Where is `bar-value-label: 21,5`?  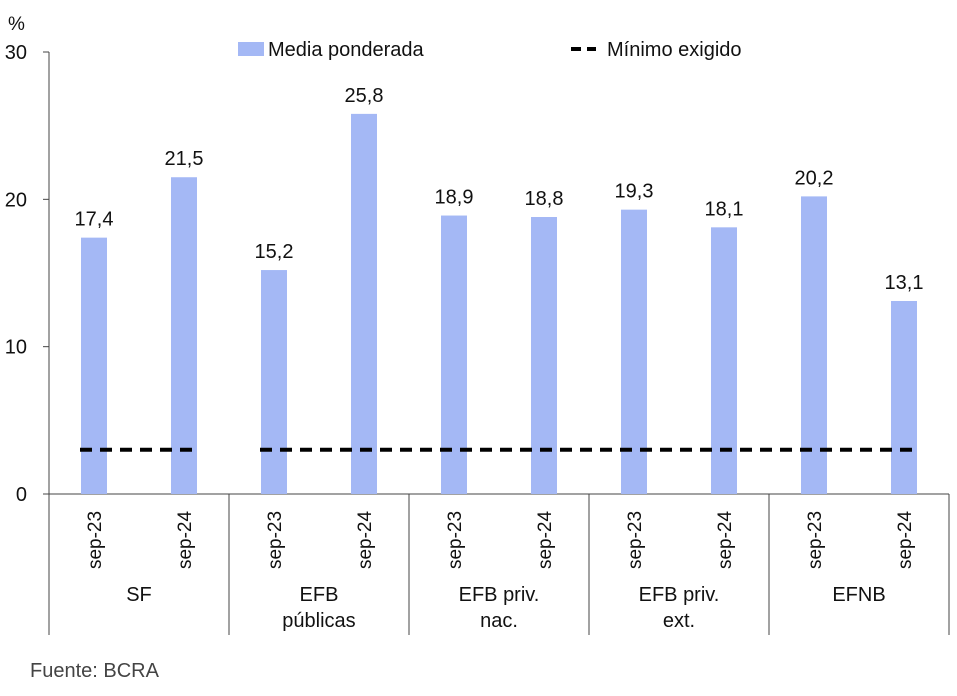
bar-value-label: 21,5 is located at coordinates (184, 159).